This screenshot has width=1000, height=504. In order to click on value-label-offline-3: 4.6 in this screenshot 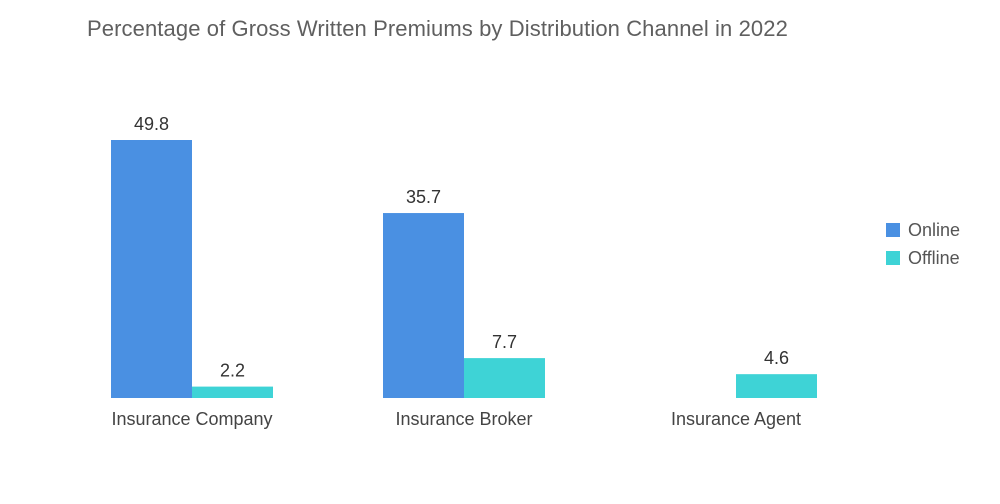, I will do `click(776, 358)`.